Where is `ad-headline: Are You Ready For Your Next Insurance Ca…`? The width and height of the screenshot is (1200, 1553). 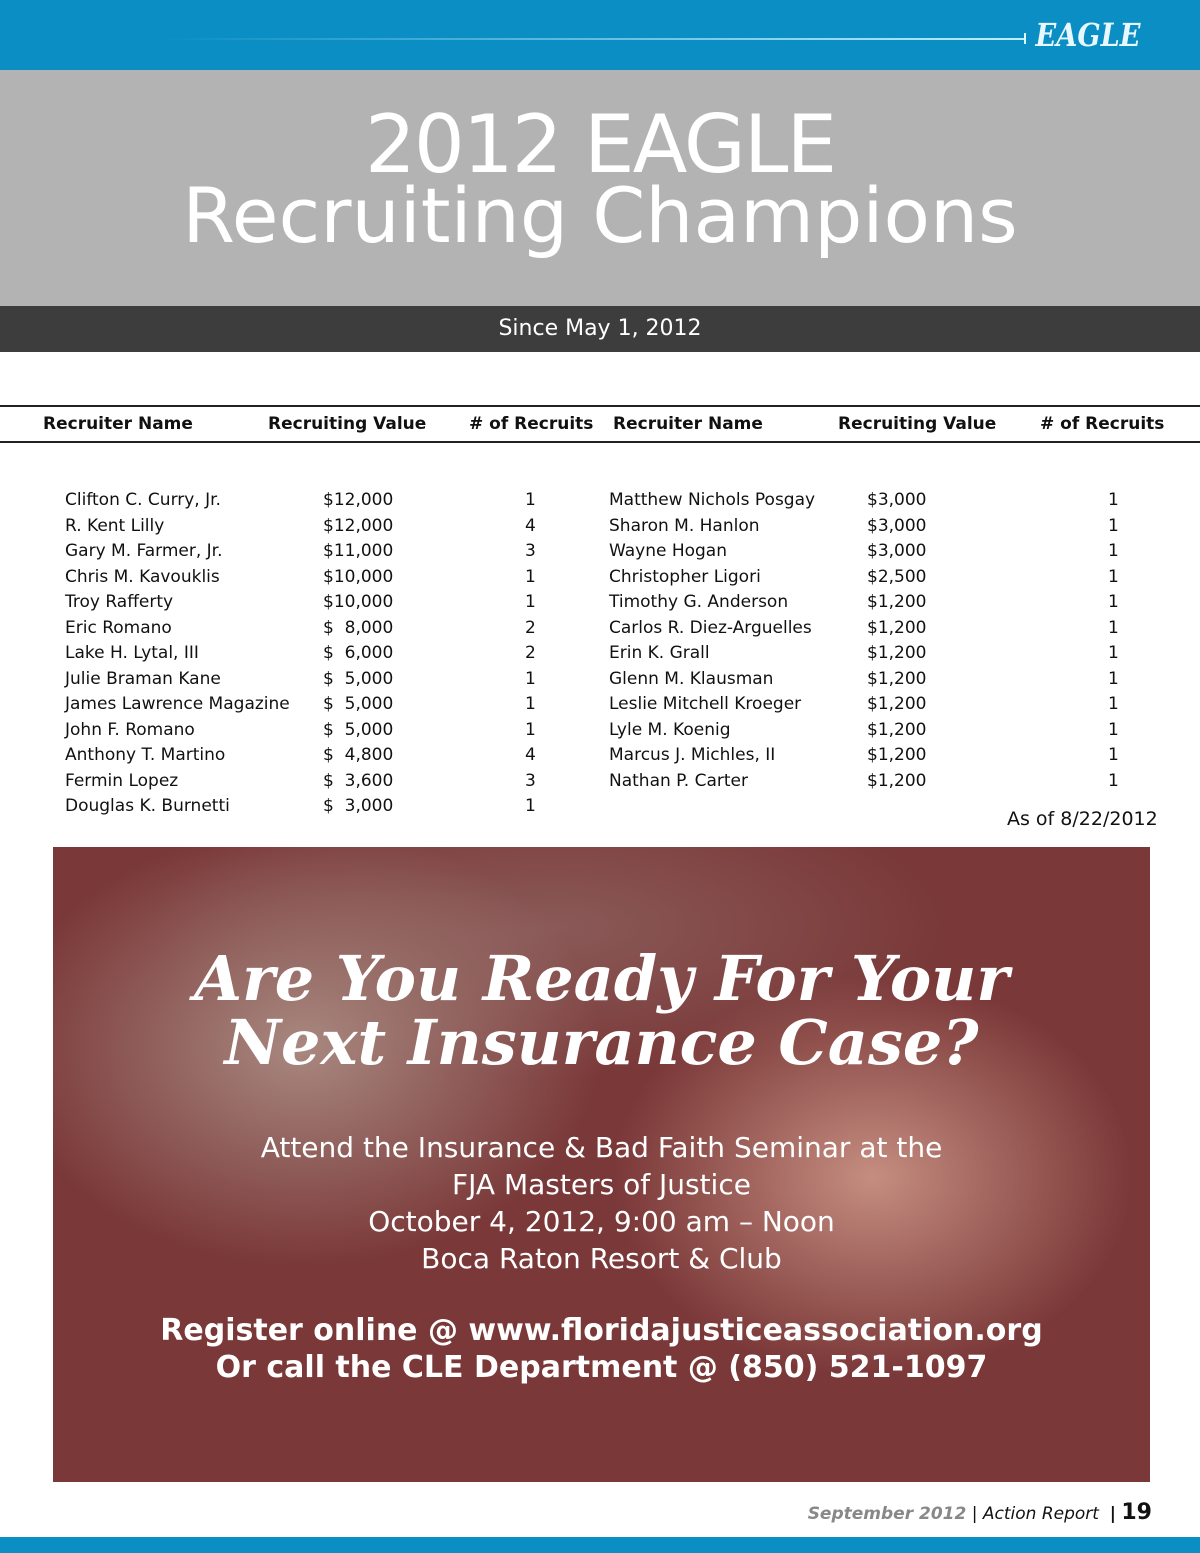
ad-headline: Are You Ready For Your Next Insurance Ca… is located at coordinates (601, 1011).